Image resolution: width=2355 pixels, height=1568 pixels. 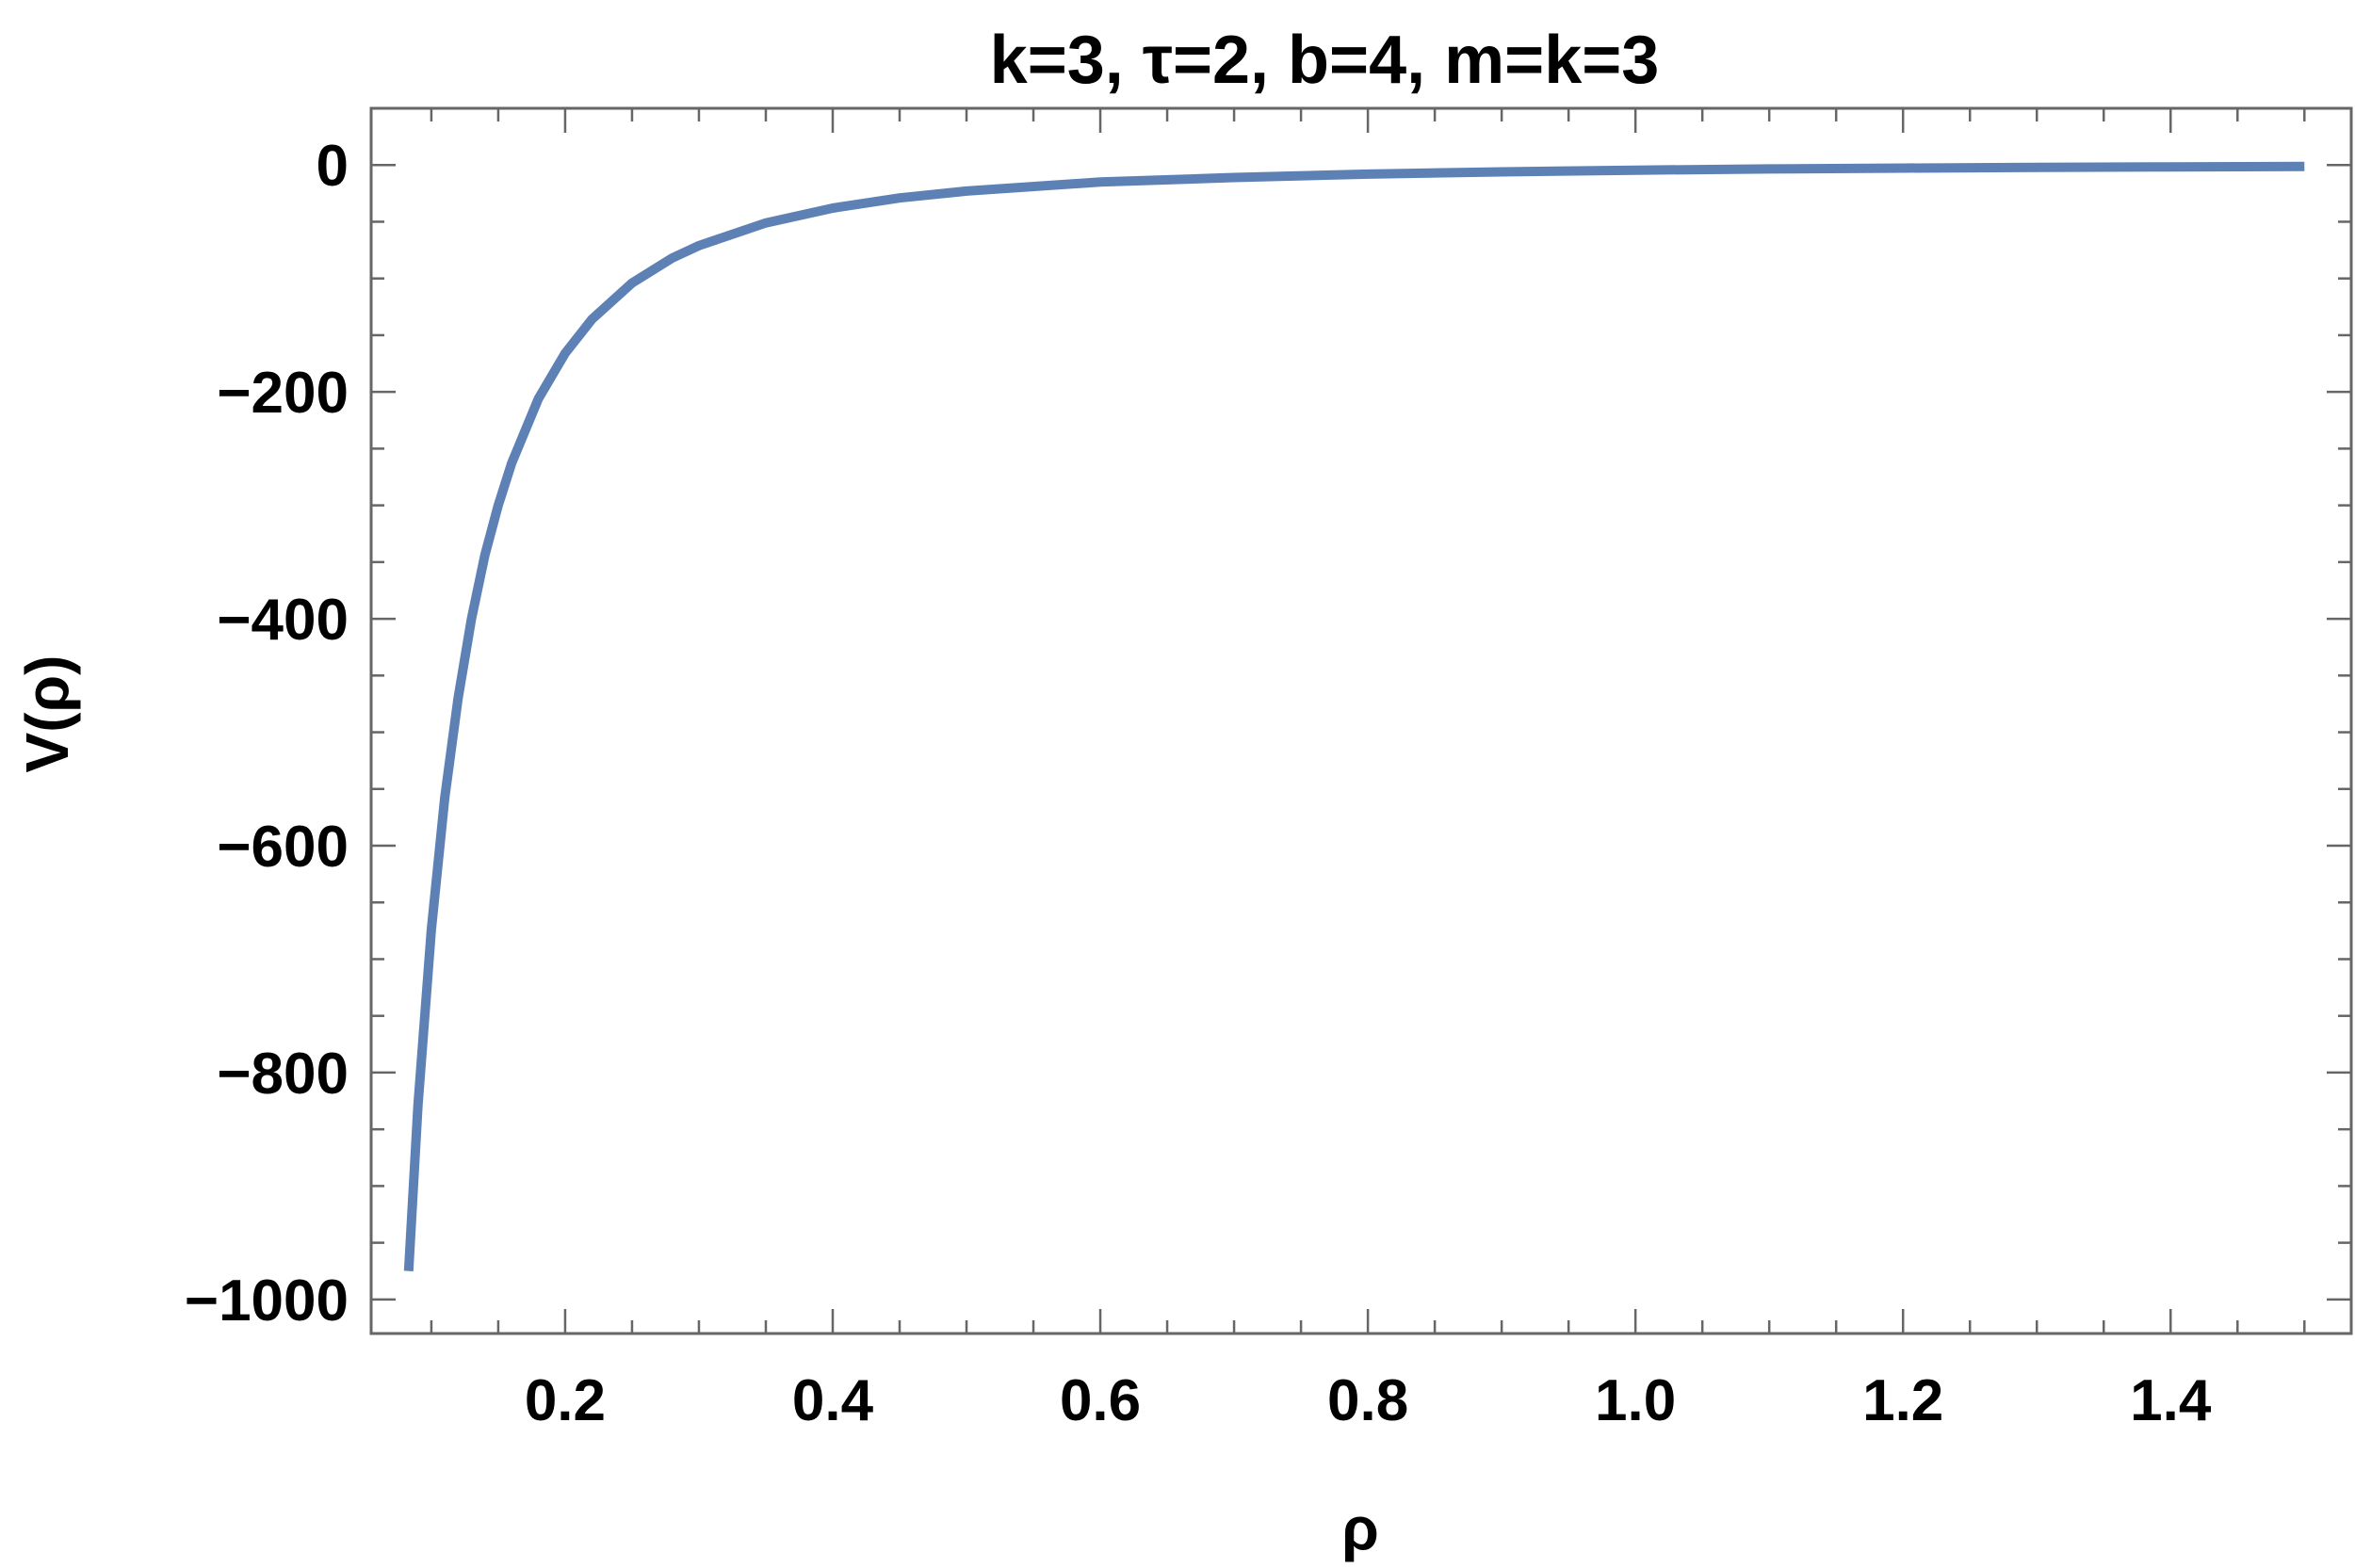 What do you see at coordinates (47, 714) in the screenshot?
I see `y-axis-label: V(ρ)` at bounding box center [47, 714].